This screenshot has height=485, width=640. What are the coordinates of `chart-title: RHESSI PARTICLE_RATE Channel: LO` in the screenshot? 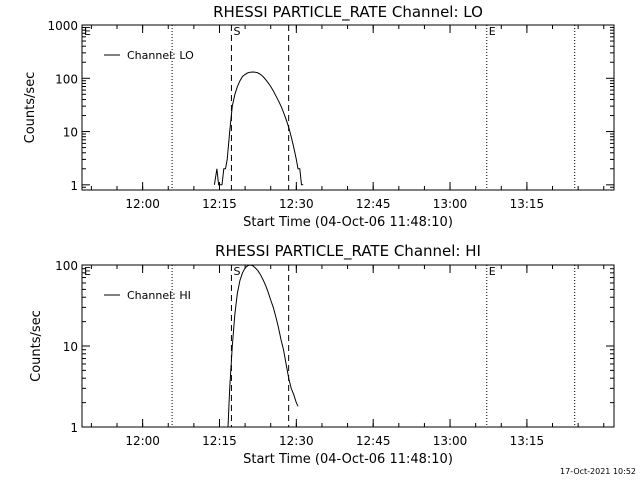 It's located at (348, 12).